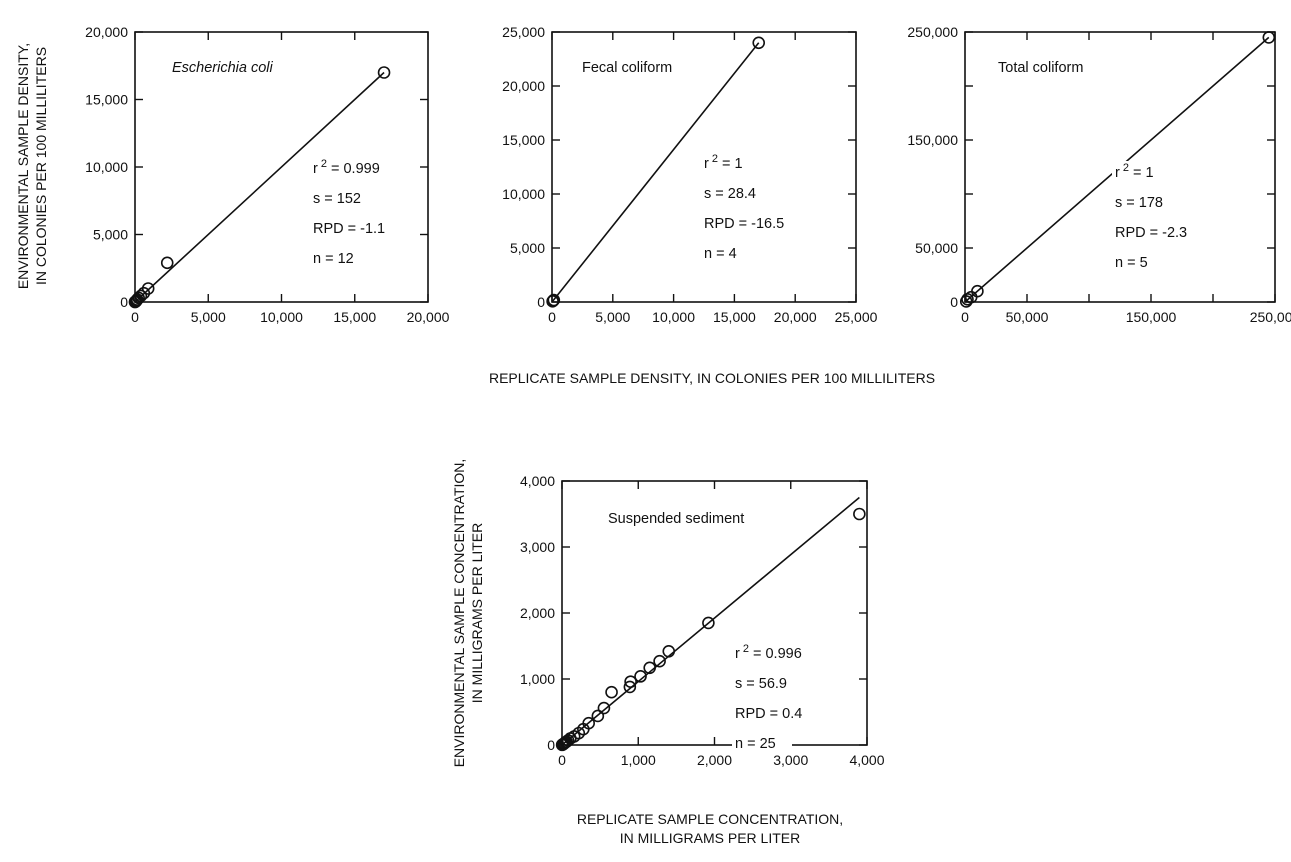 The height and width of the screenshot is (862, 1291). I want to click on stat-label: RPD = 0.4, so click(768, 714).